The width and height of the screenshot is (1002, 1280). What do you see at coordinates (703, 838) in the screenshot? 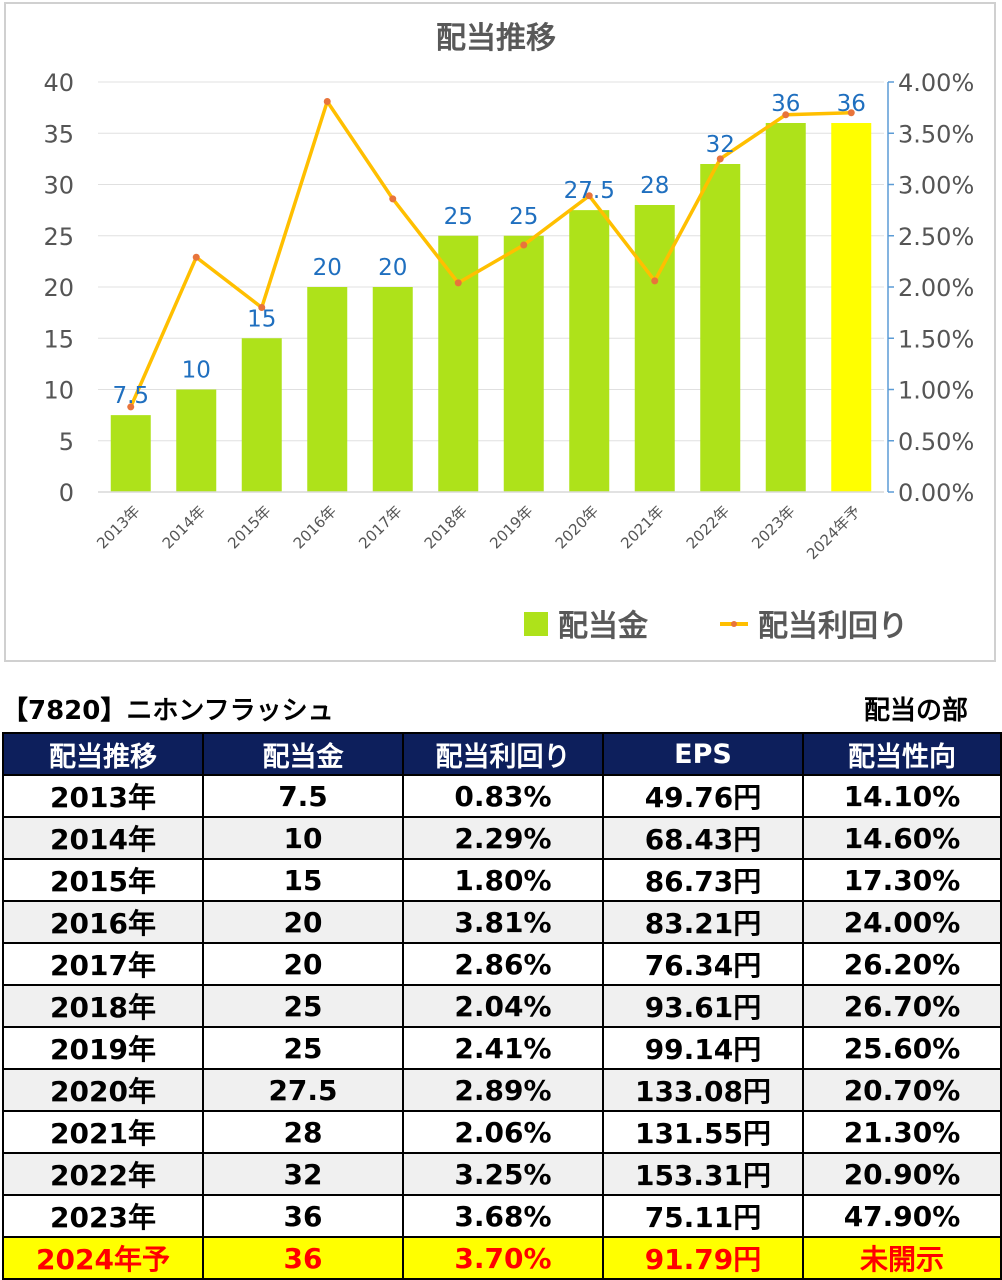
I see `cell-eps: 68.43円` at bounding box center [703, 838].